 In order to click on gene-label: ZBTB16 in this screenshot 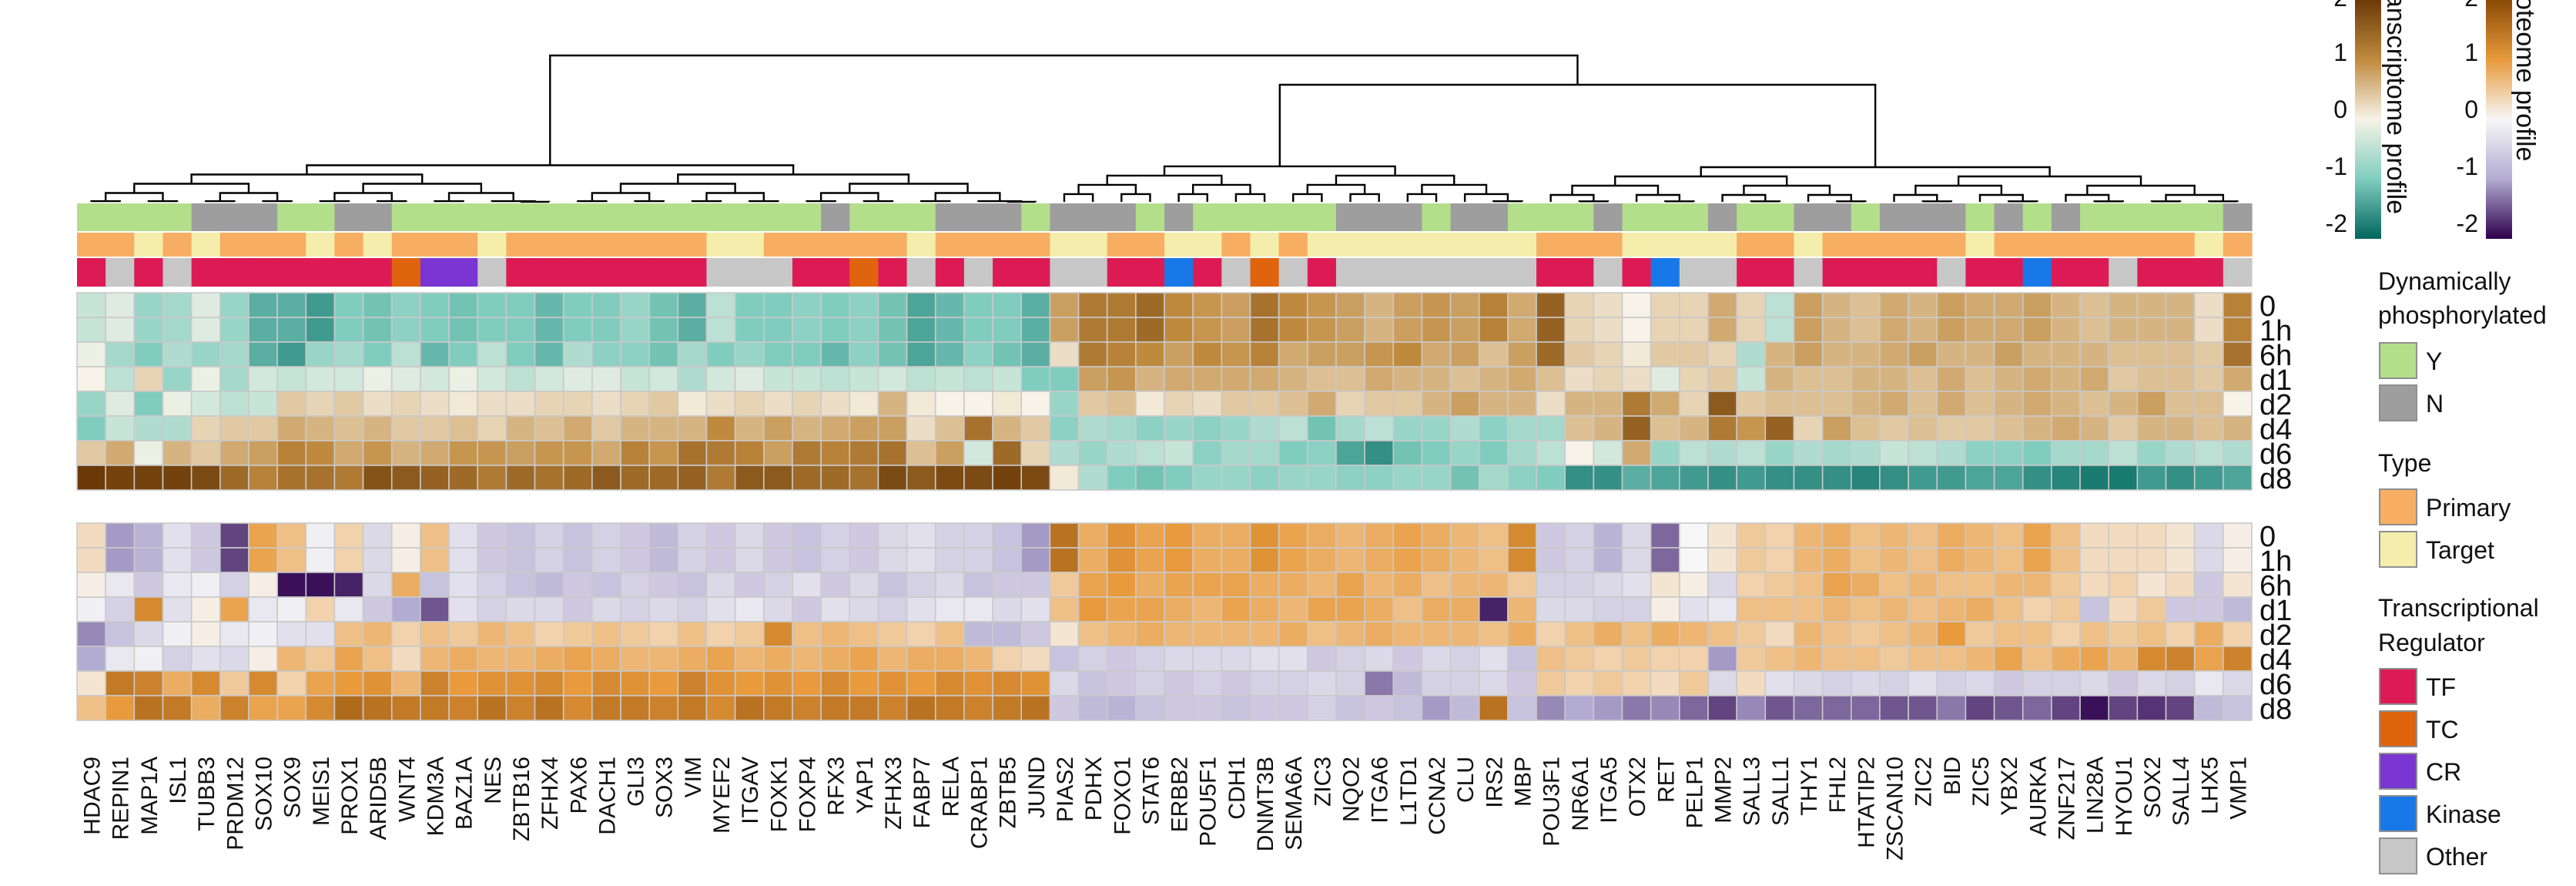, I will do `click(521, 799)`.